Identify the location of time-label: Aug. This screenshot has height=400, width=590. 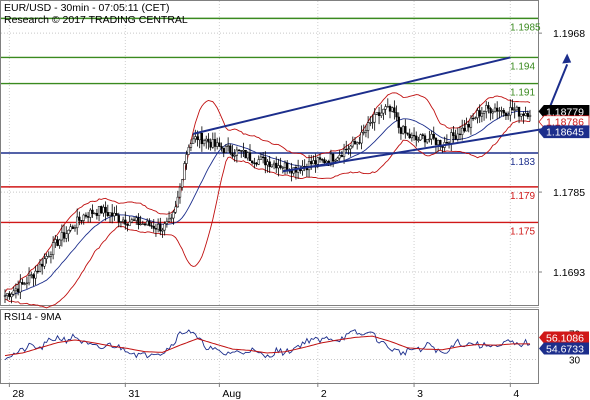
(231, 394).